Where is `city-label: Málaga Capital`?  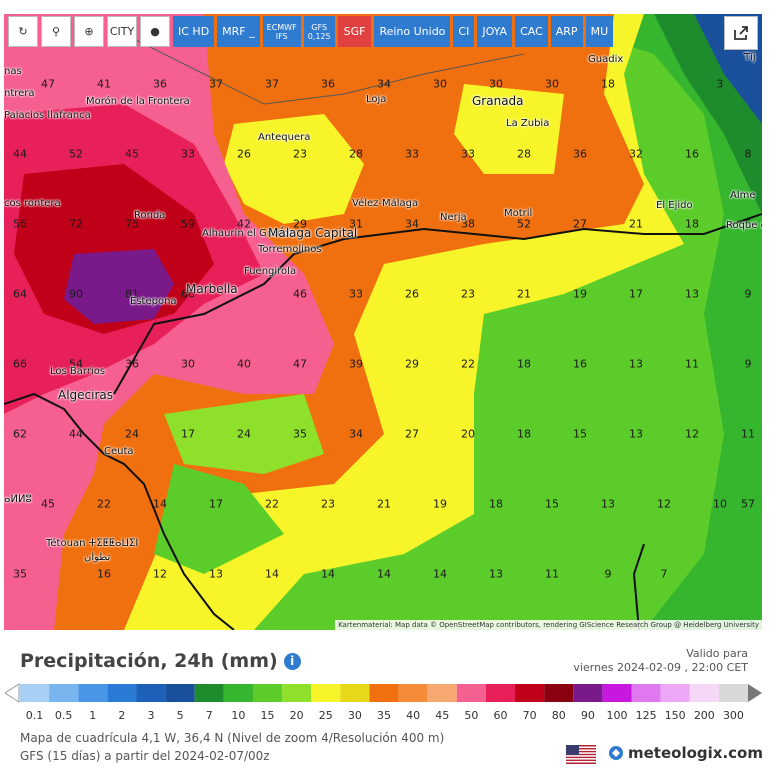
city-label: Málaga Capital is located at coordinates (313, 233).